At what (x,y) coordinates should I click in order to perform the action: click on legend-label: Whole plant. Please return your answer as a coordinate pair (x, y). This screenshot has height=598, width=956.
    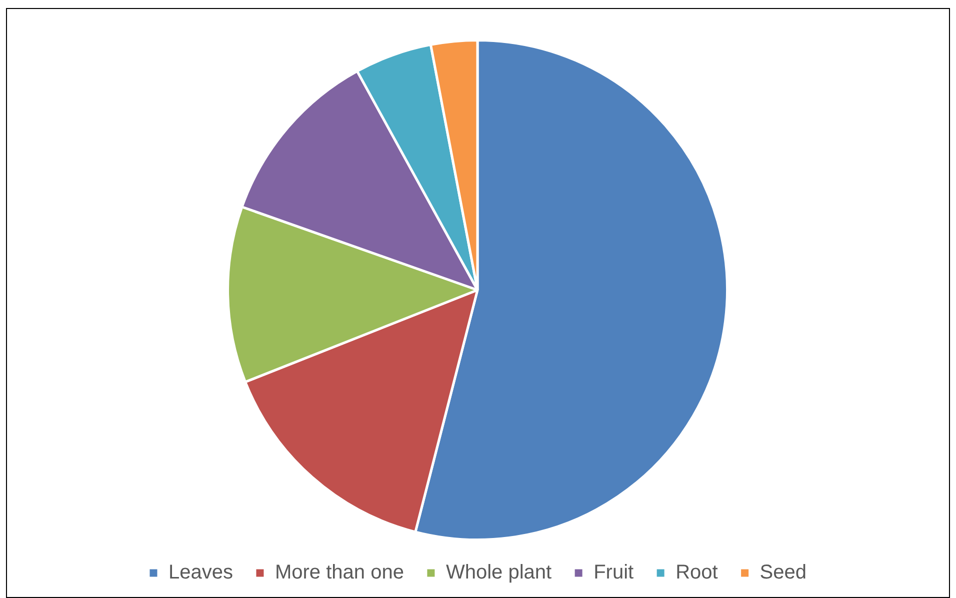
    Looking at the image, I should click on (499, 573).